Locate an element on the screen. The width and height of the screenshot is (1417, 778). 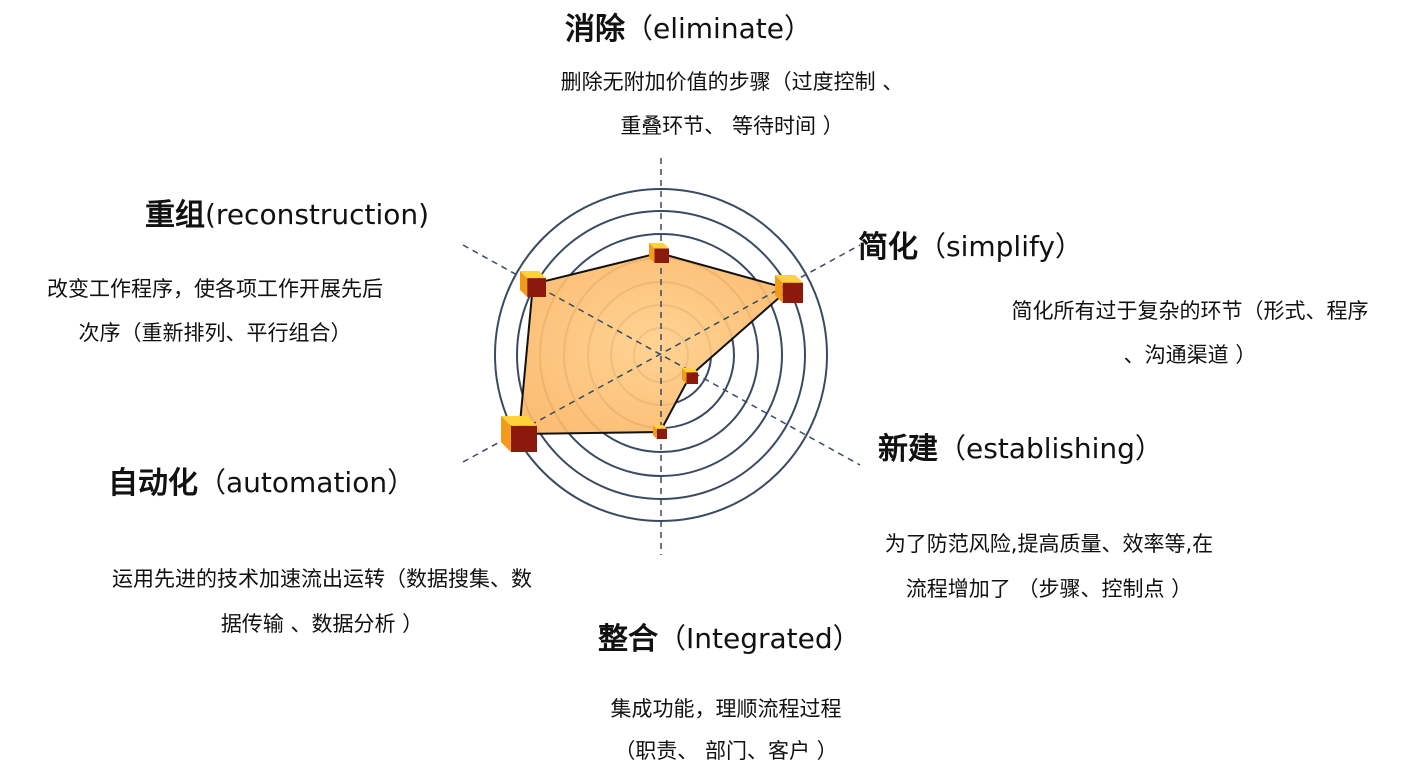
profile-area is located at coordinates (654, 343).